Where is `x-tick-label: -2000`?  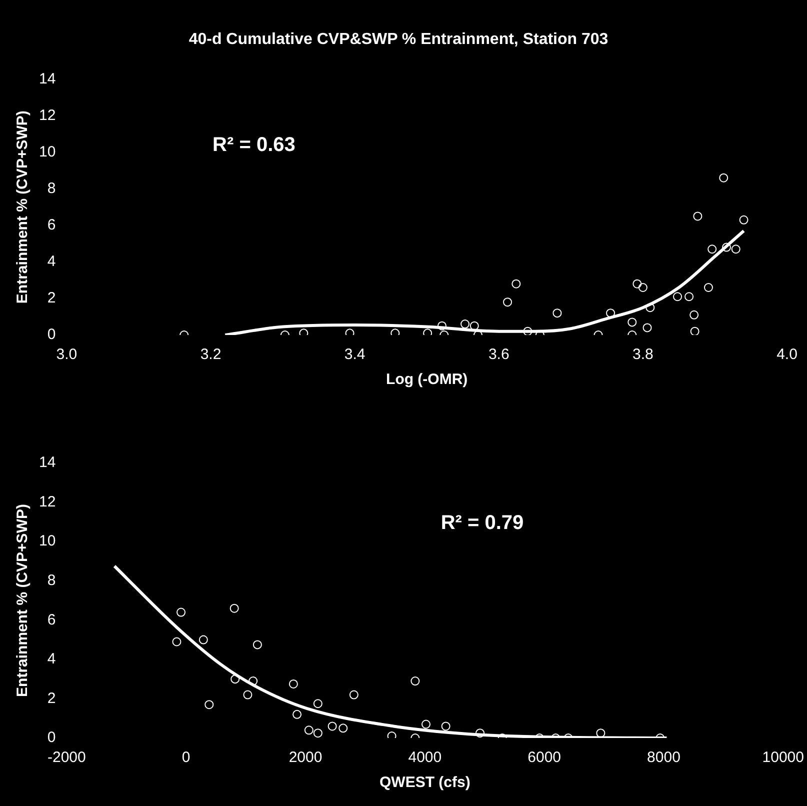 x-tick-label: -2000 is located at coordinates (66, 757).